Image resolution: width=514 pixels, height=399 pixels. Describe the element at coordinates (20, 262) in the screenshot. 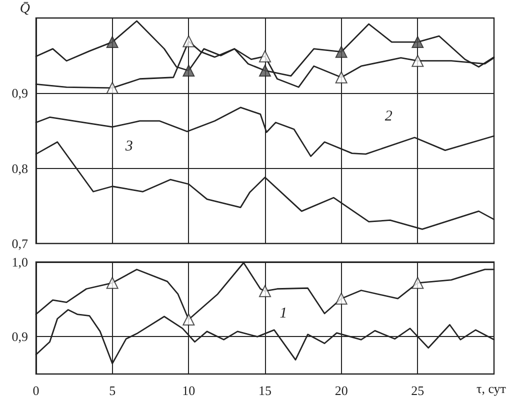

I see `y-tick-label: 1,0` at that location.